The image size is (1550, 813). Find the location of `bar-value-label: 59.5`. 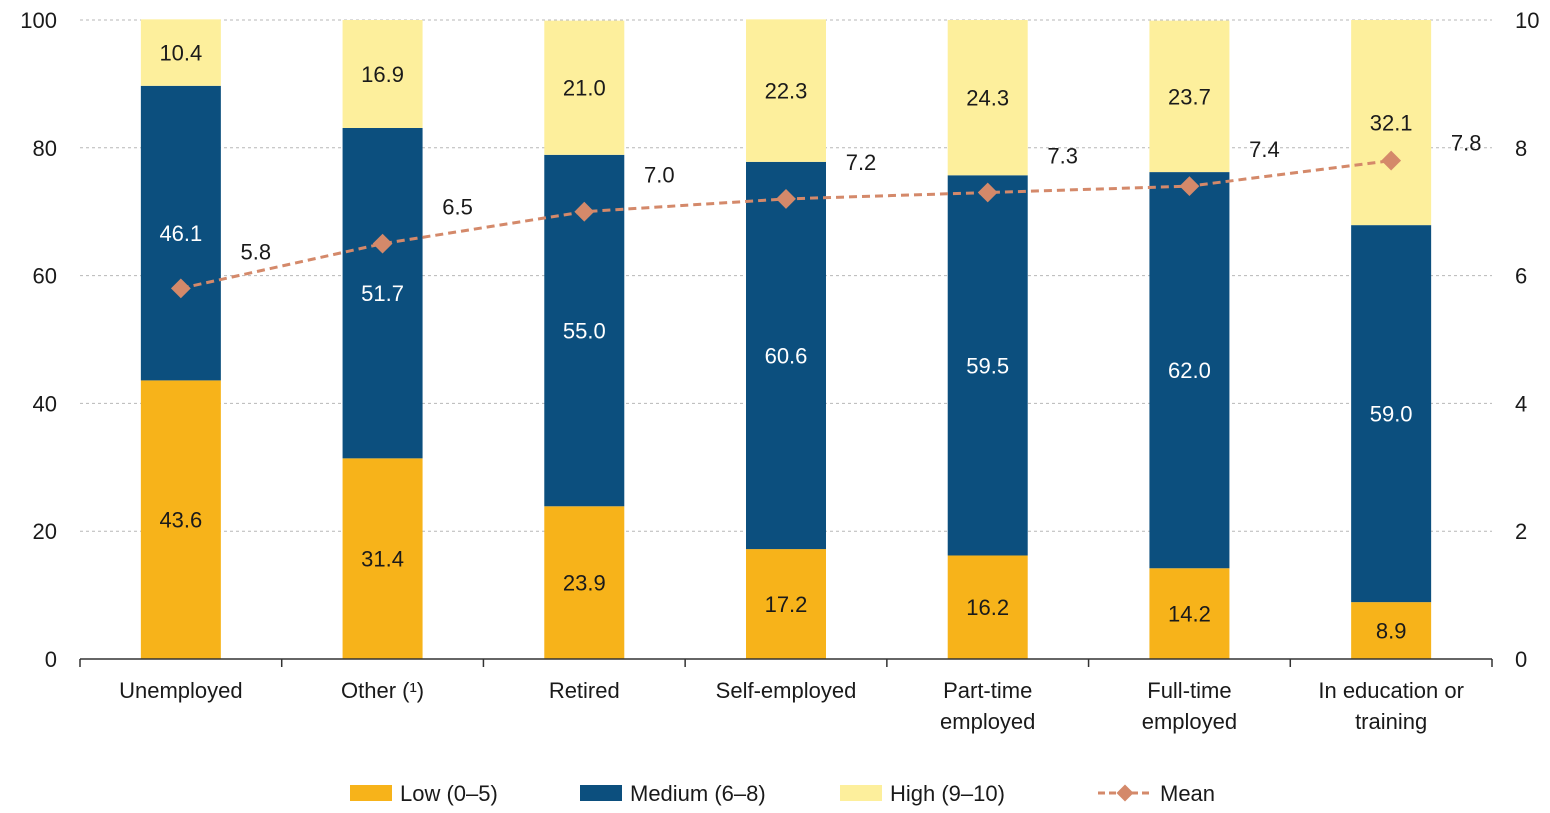

bar-value-label: 59.5 is located at coordinates (987, 365).